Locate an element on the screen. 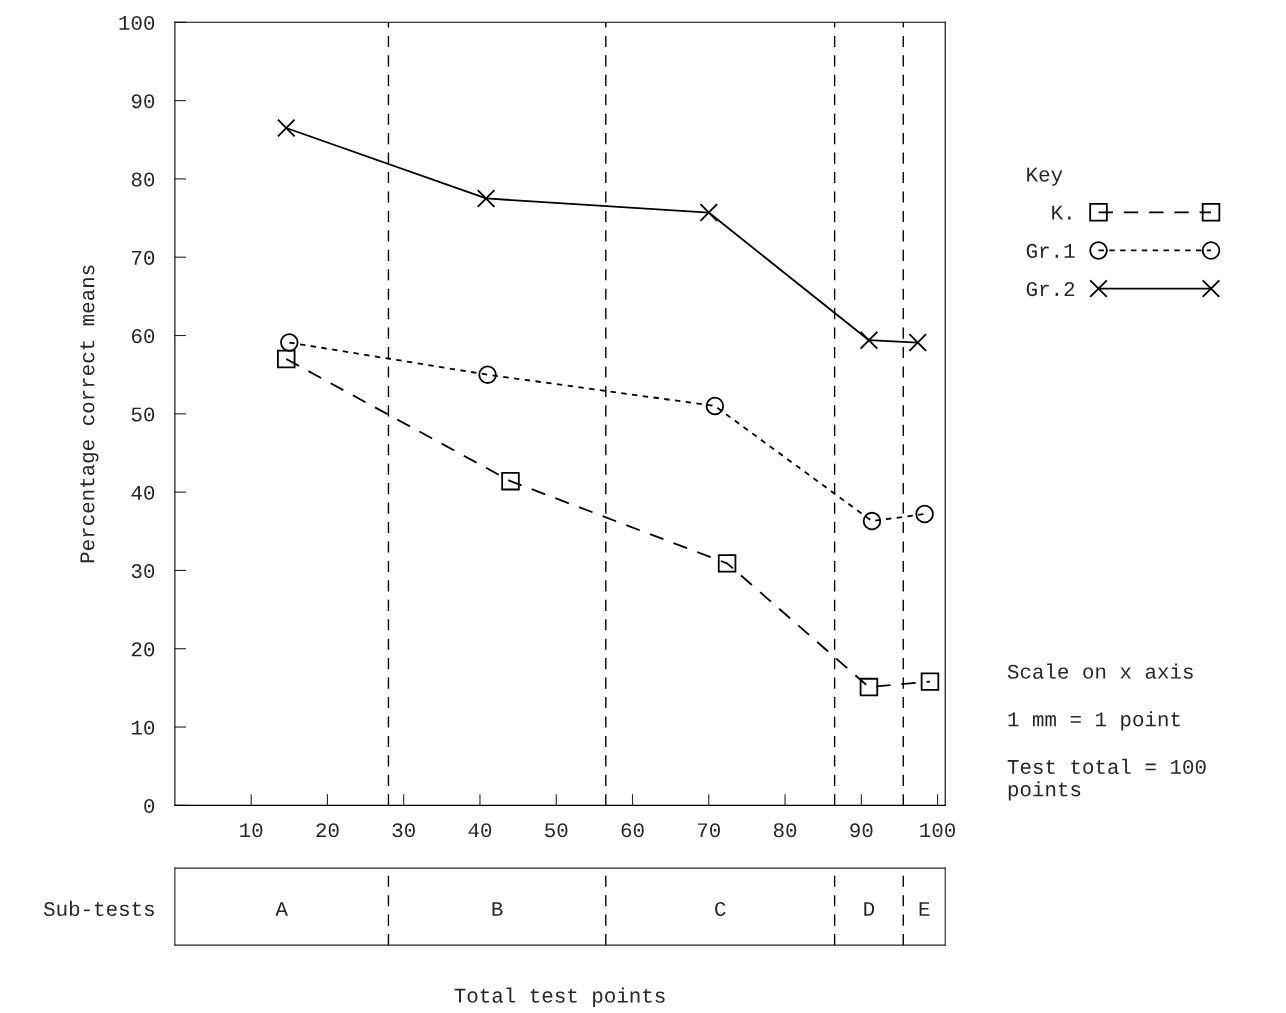  x-tick-label: 100 is located at coordinates (938, 830).